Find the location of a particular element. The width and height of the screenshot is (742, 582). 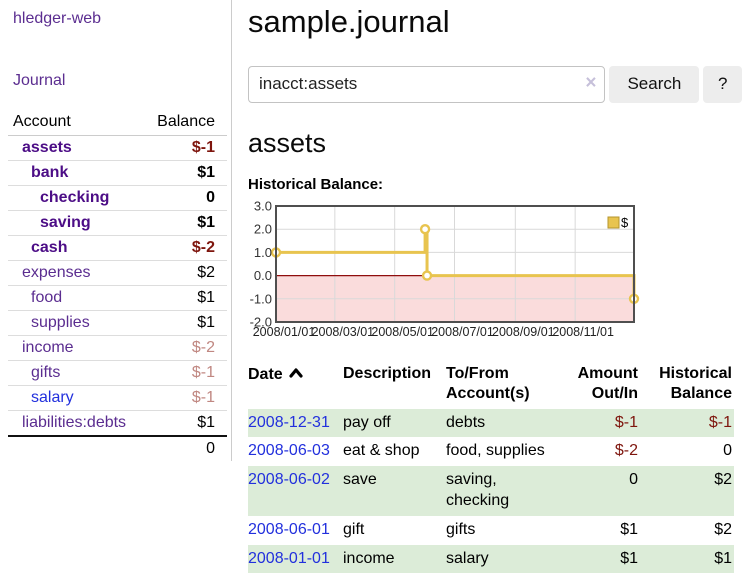

sidebar-account-link: saving is located at coordinates (65, 222).